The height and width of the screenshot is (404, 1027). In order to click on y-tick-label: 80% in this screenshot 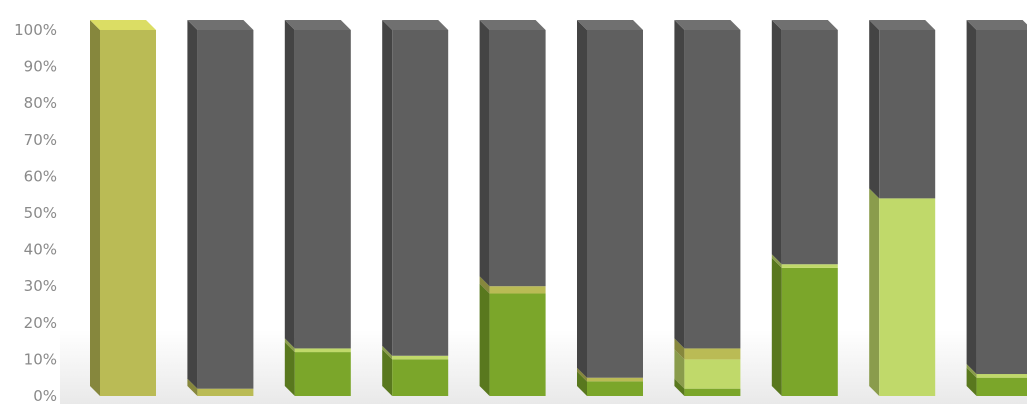, I will do `click(40, 103)`.